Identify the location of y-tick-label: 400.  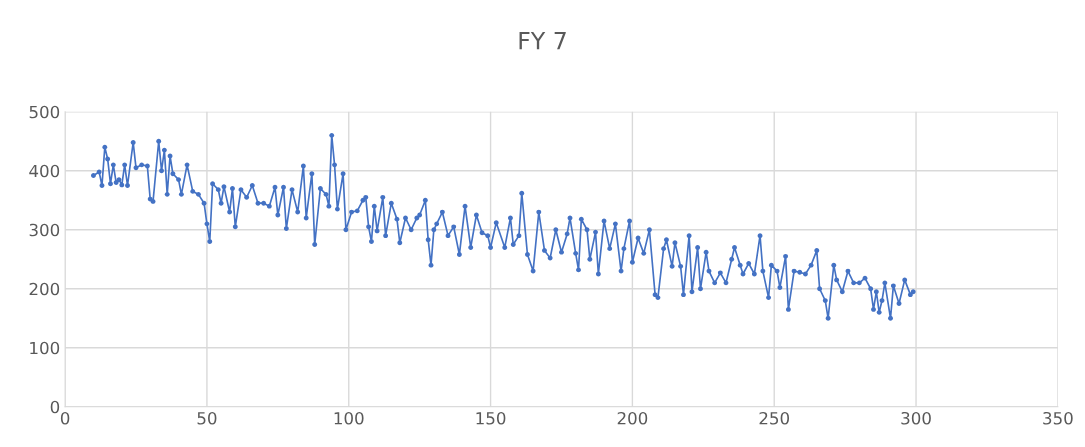
(44, 171).